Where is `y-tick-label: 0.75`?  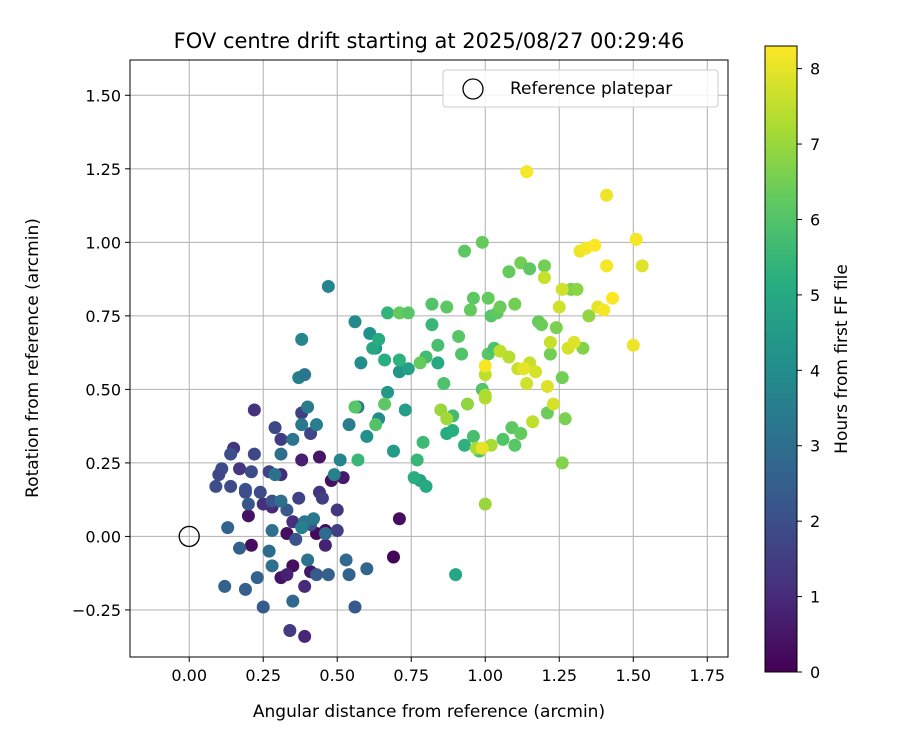
y-tick-label: 0.75 is located at coordinates (103, 316).